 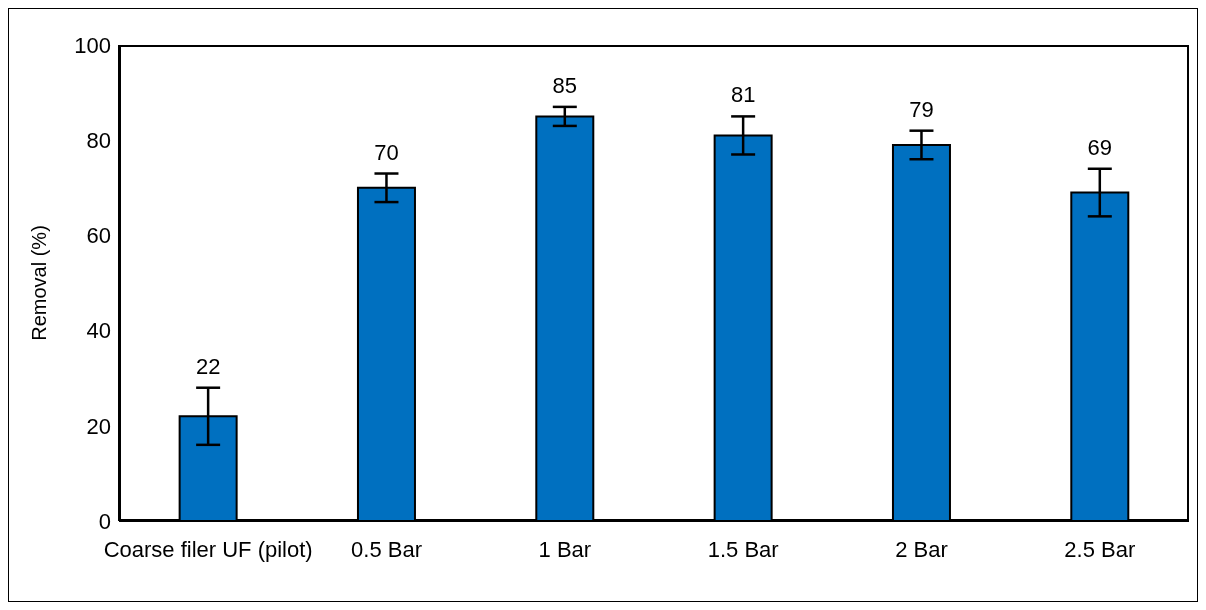 I want to click on data-label: 79, so click(x=921, y=109).